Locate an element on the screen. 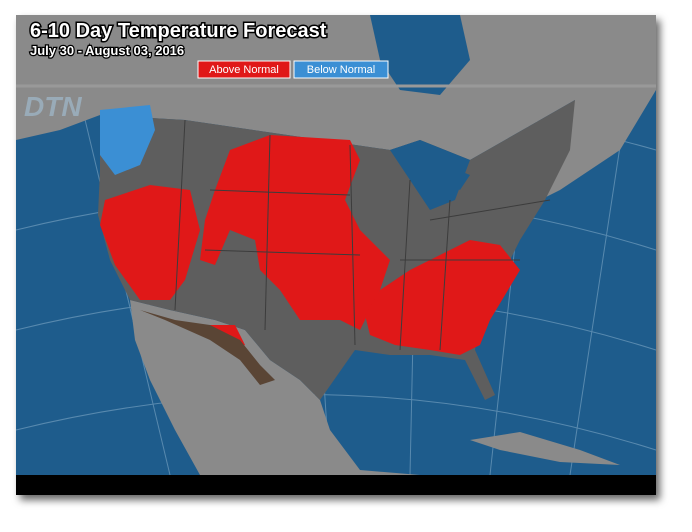 The height and width of the screenshot is (532, 692). mexico is located at coordinates (275, 387).